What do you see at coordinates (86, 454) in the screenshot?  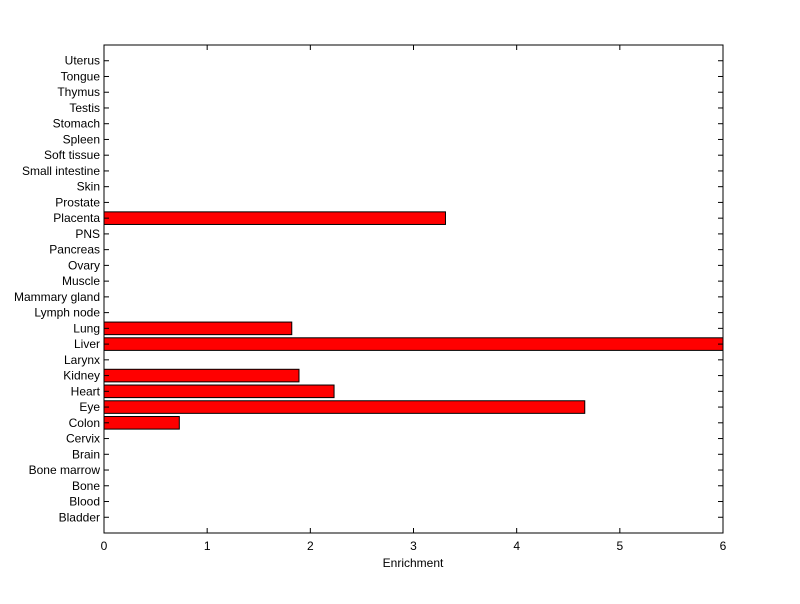 I see `y-tick-label: Brain` at bounding box center [86, 454].